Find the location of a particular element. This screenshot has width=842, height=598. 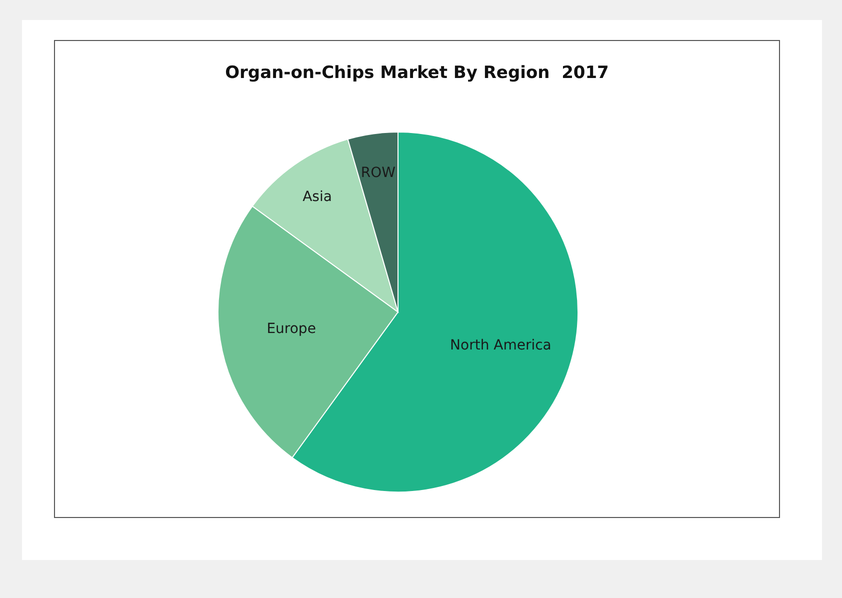

slice-label: North America is located at coordinates (501, 345).